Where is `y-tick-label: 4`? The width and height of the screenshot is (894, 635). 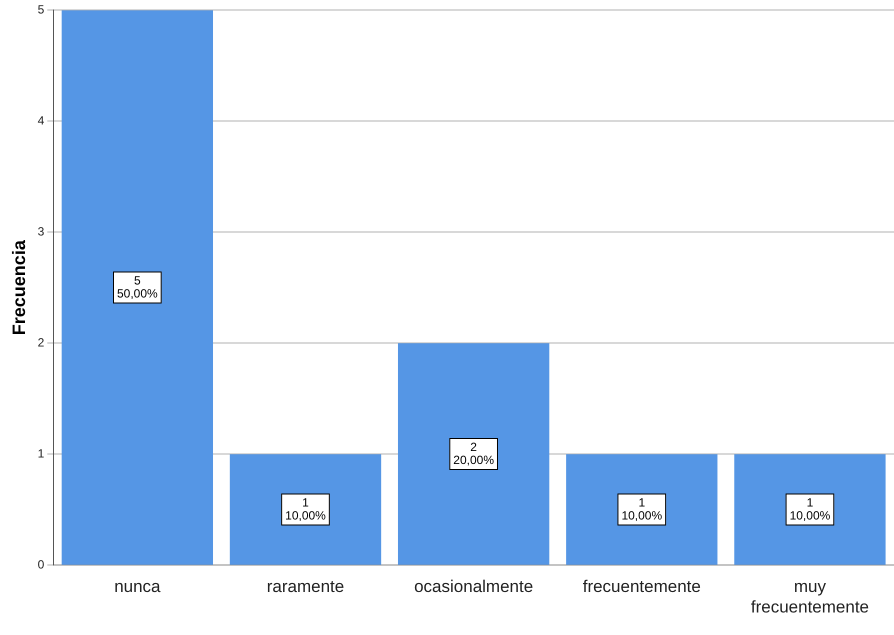
y-tick-label: 4 is located at coordinates (41, 121).